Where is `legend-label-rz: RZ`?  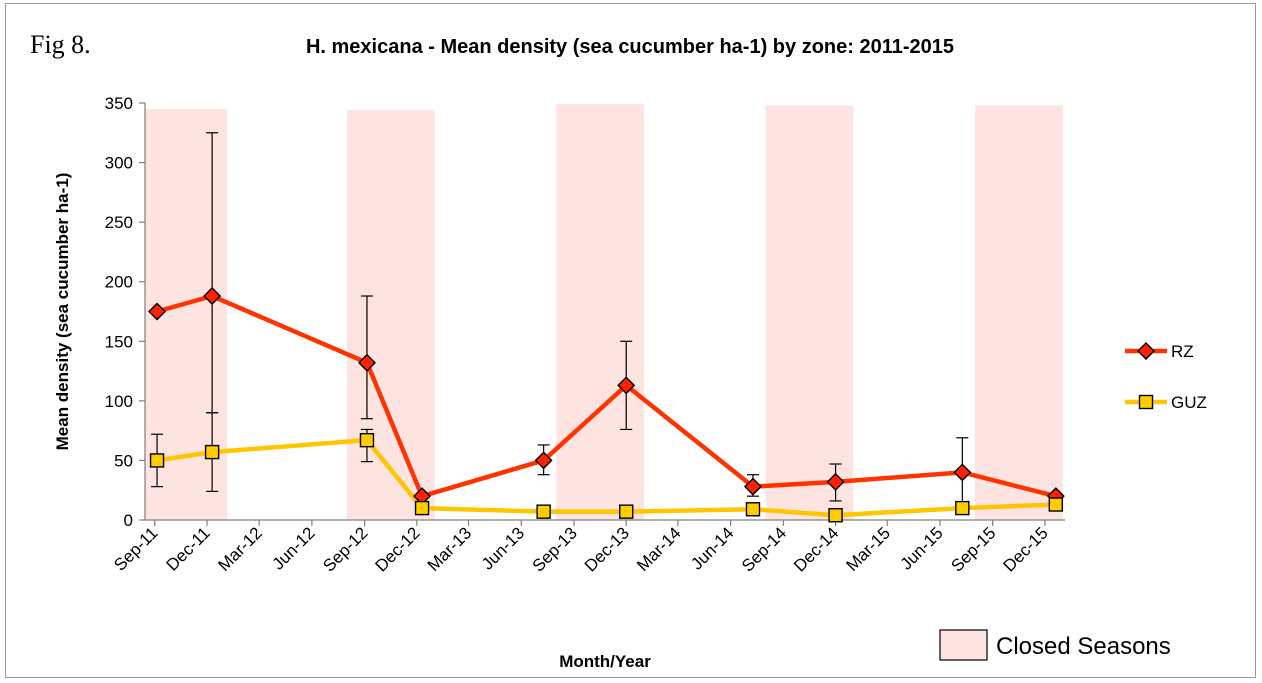
legend-label-rz: RZ is located at coordinates (1182, 351).